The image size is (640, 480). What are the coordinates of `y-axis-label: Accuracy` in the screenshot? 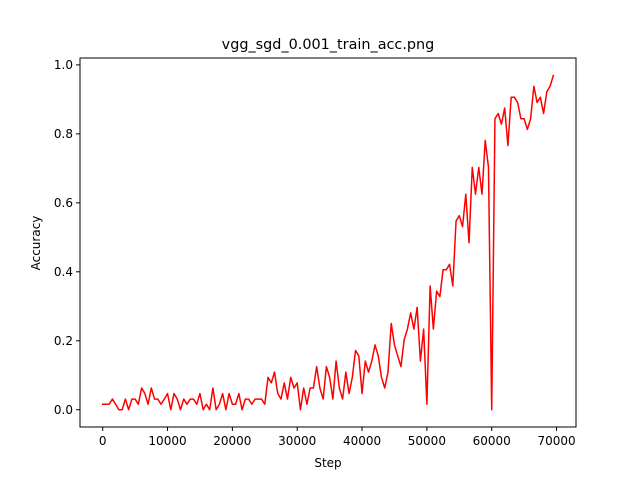 It's located at (36, 243).